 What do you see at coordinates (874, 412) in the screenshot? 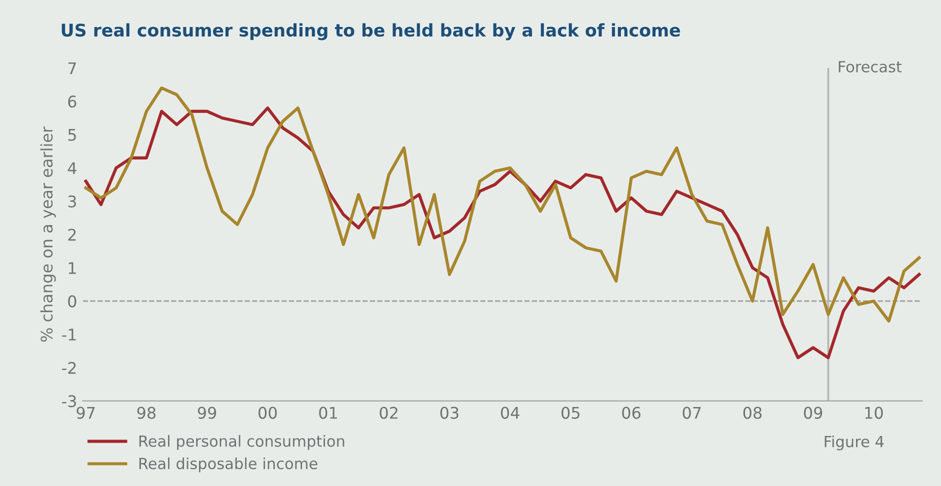
I see `x-tick-label: 10` at bounding box center [874, 412].